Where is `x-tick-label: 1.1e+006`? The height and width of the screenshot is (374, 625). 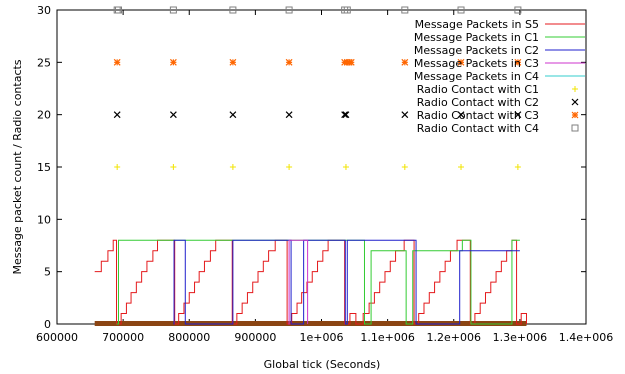
x-tick-label: 1.1e+006 is located at coordinates (387, 337).